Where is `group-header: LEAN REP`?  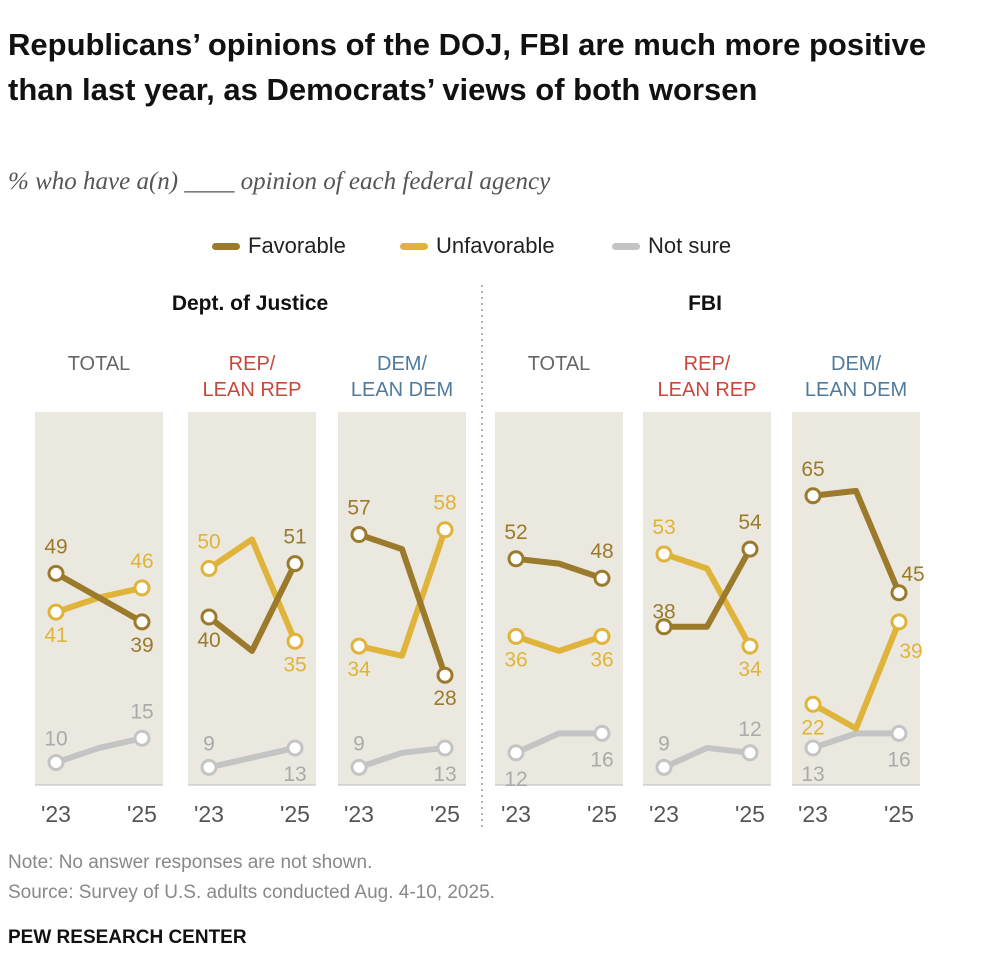
group-header: LEAN REP is located at coordinates (252, 390).